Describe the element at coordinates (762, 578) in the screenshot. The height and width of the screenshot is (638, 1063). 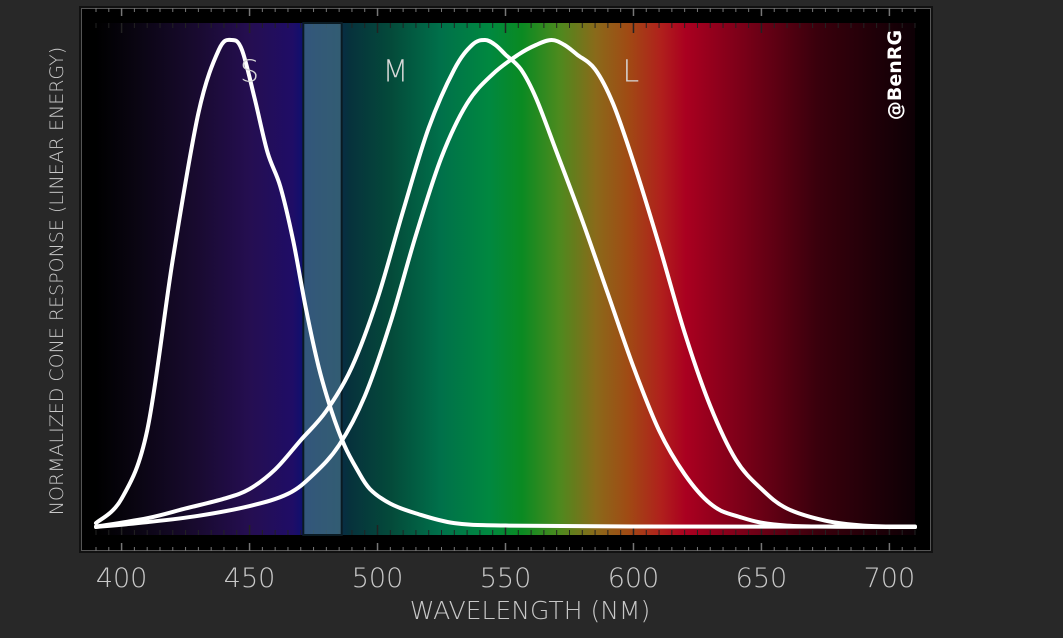
I see `x-tick-label-650: 650` at that location.